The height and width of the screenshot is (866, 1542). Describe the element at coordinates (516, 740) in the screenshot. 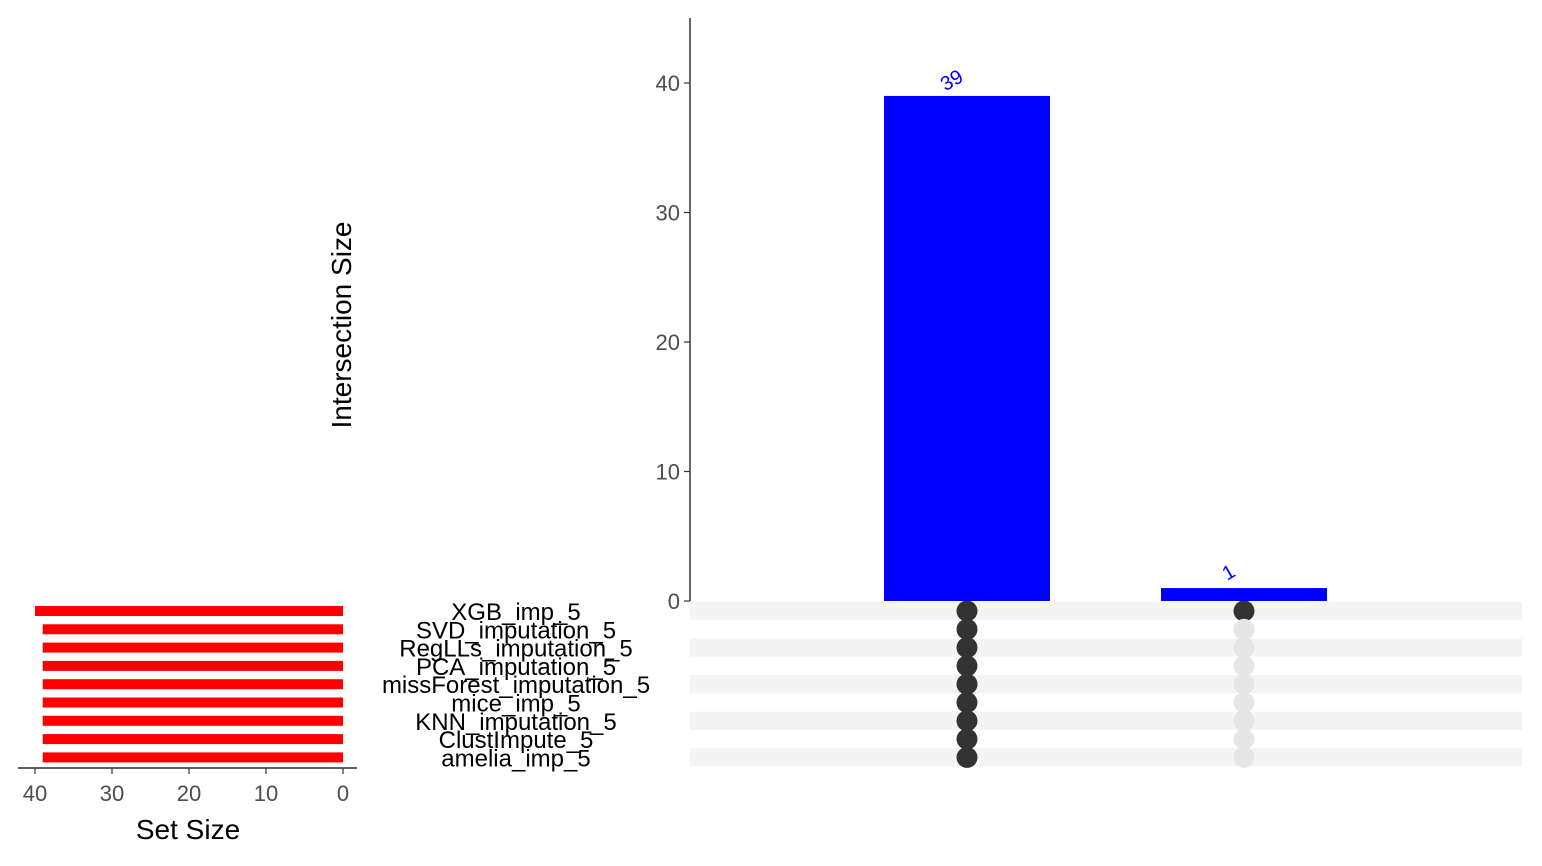

I see `set-name-label: ClustImpute_5` at that location.